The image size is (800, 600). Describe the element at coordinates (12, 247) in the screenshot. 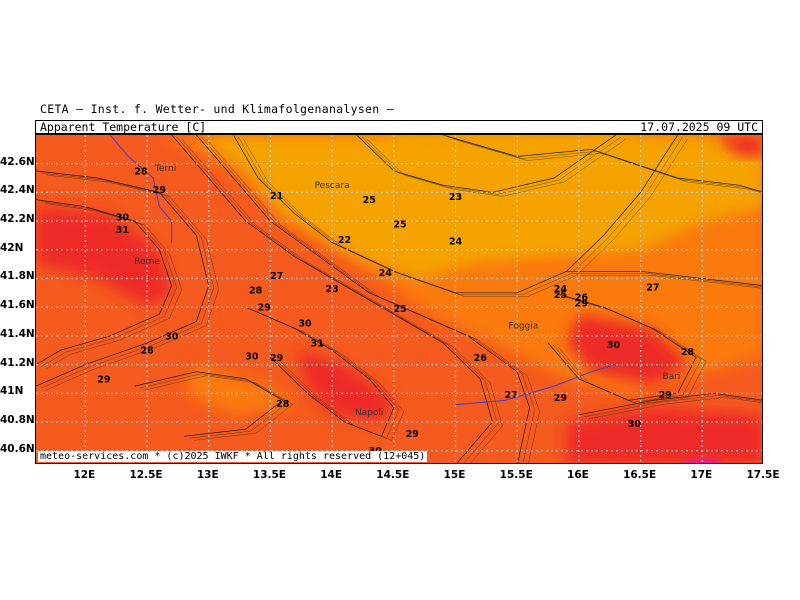

I see `latitude-tick-label: 42N` at that location.